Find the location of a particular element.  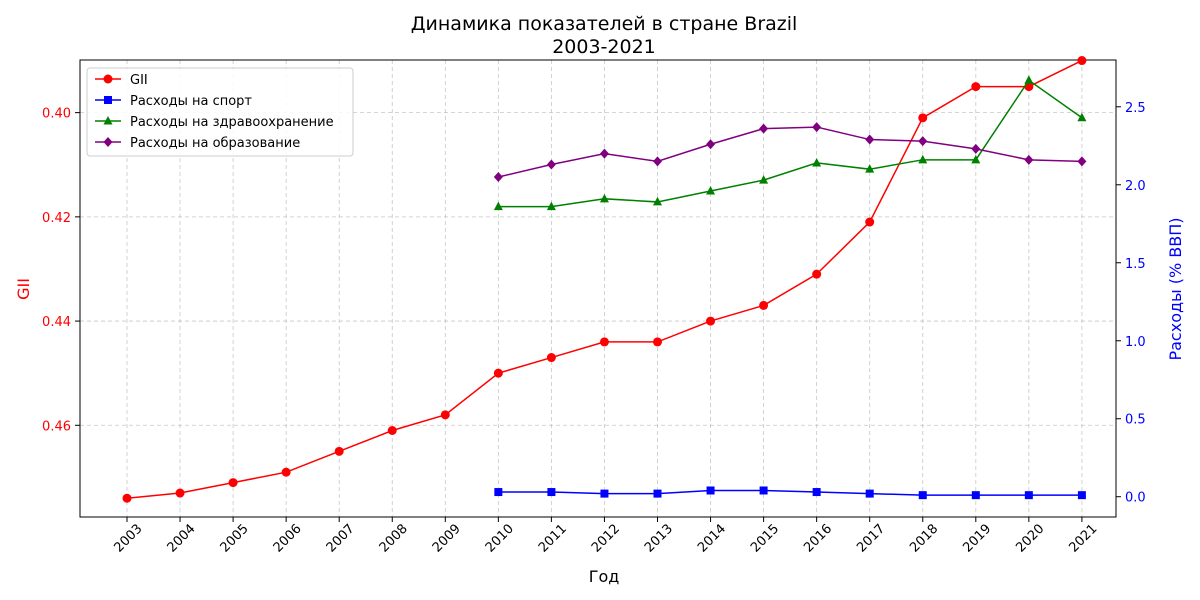

y-axis-right: 0.0 0.5 1.0 1.5 2.0 2.5 is located at coordinates (1131, 303).